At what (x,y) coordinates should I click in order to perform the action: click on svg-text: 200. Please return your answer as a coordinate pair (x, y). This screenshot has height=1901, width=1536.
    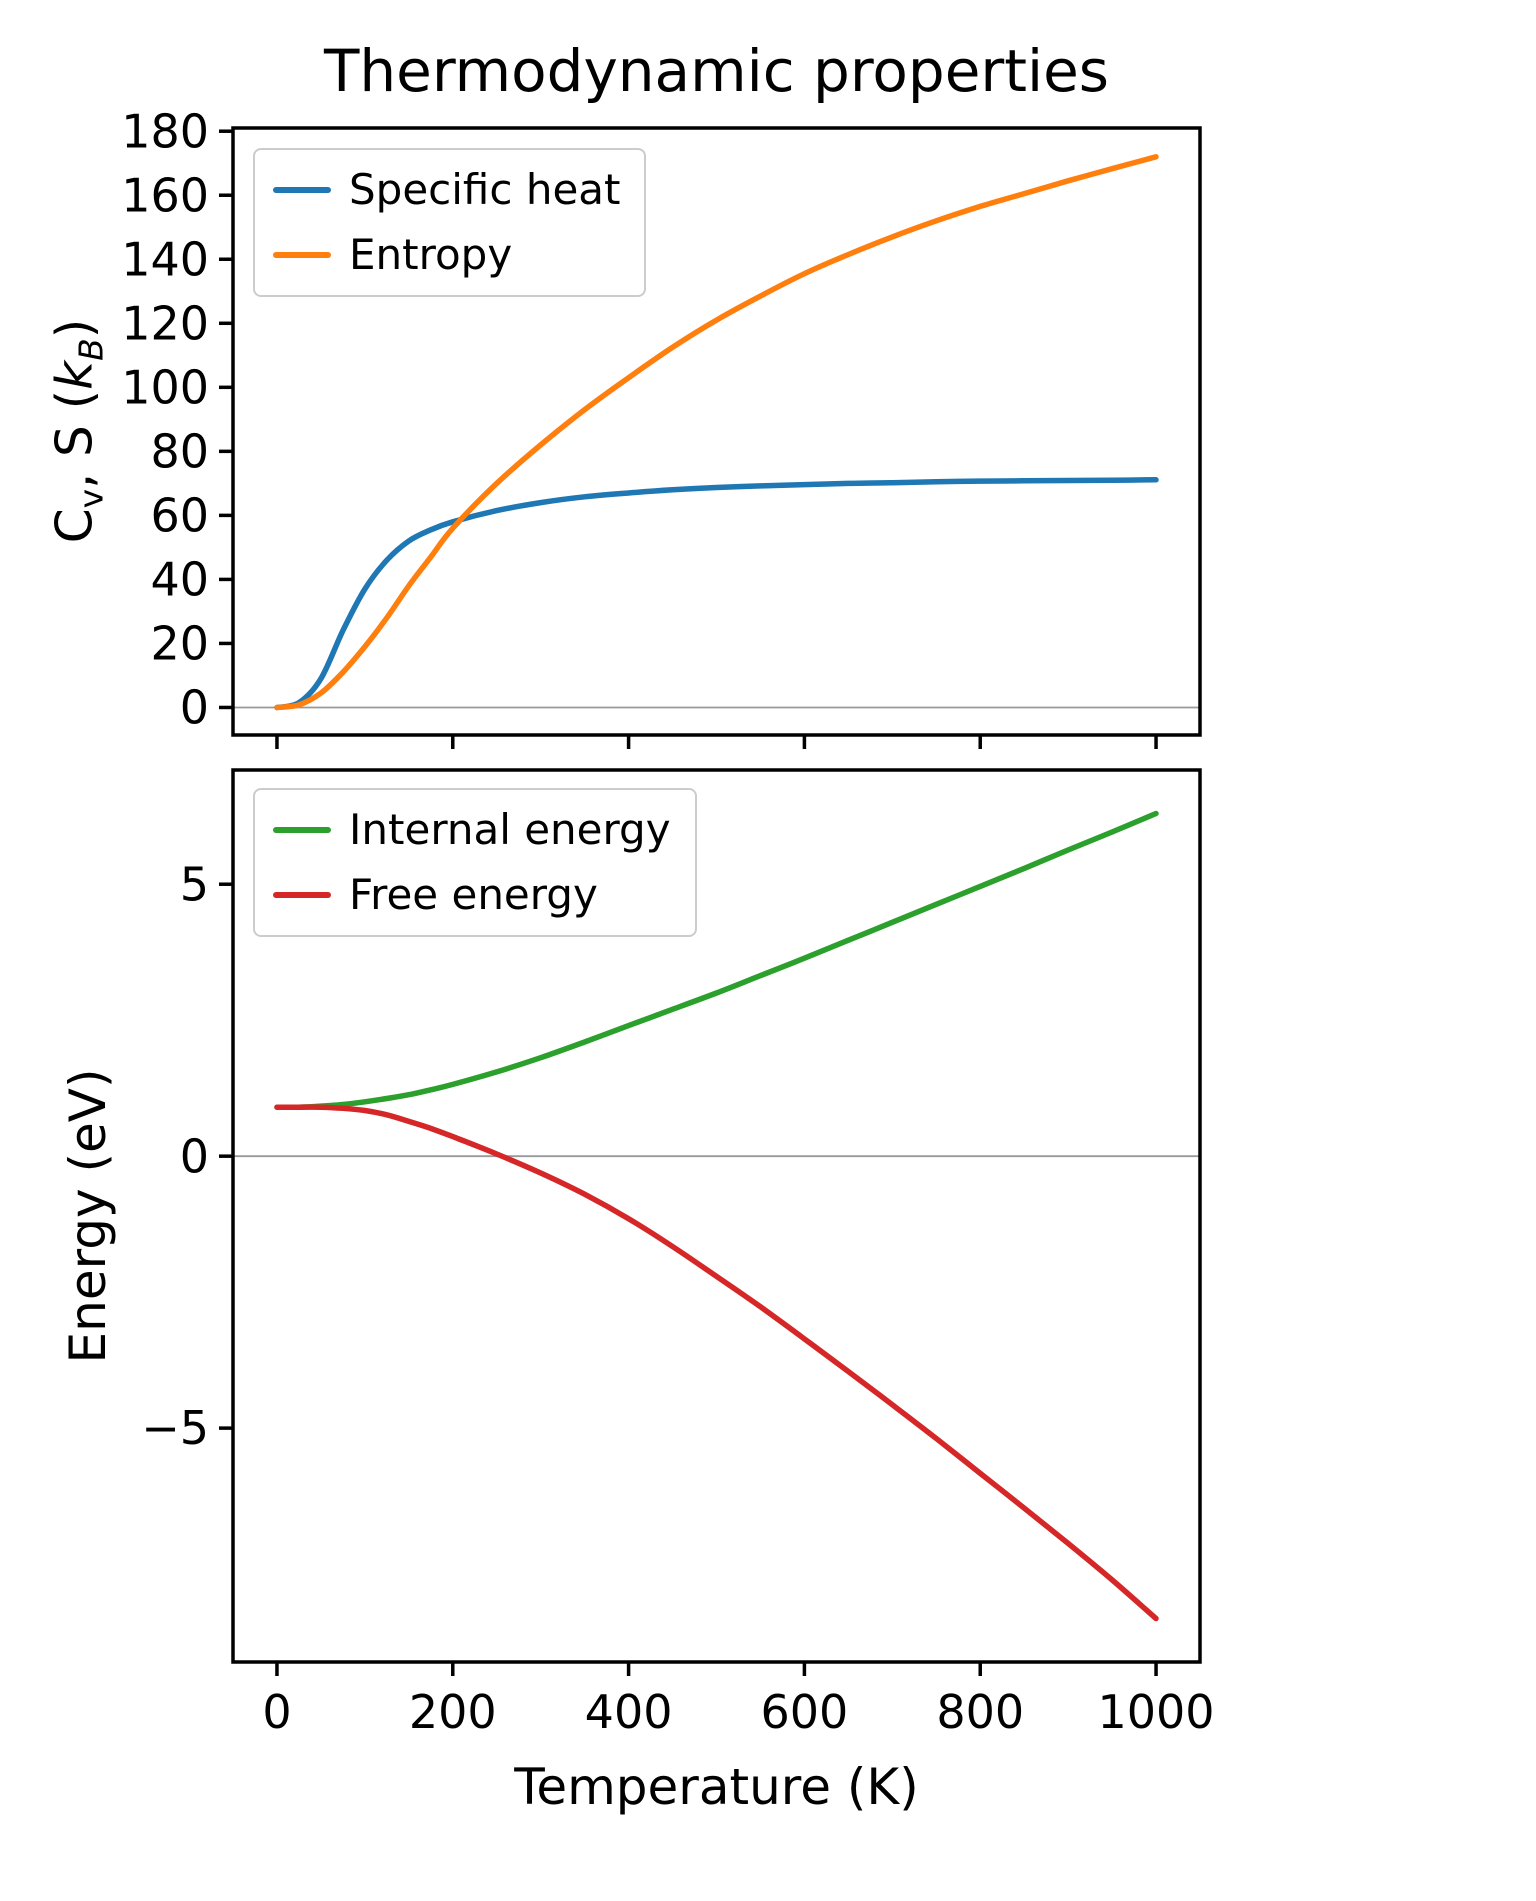
    Looking at the image, I should click on (453, 1712).